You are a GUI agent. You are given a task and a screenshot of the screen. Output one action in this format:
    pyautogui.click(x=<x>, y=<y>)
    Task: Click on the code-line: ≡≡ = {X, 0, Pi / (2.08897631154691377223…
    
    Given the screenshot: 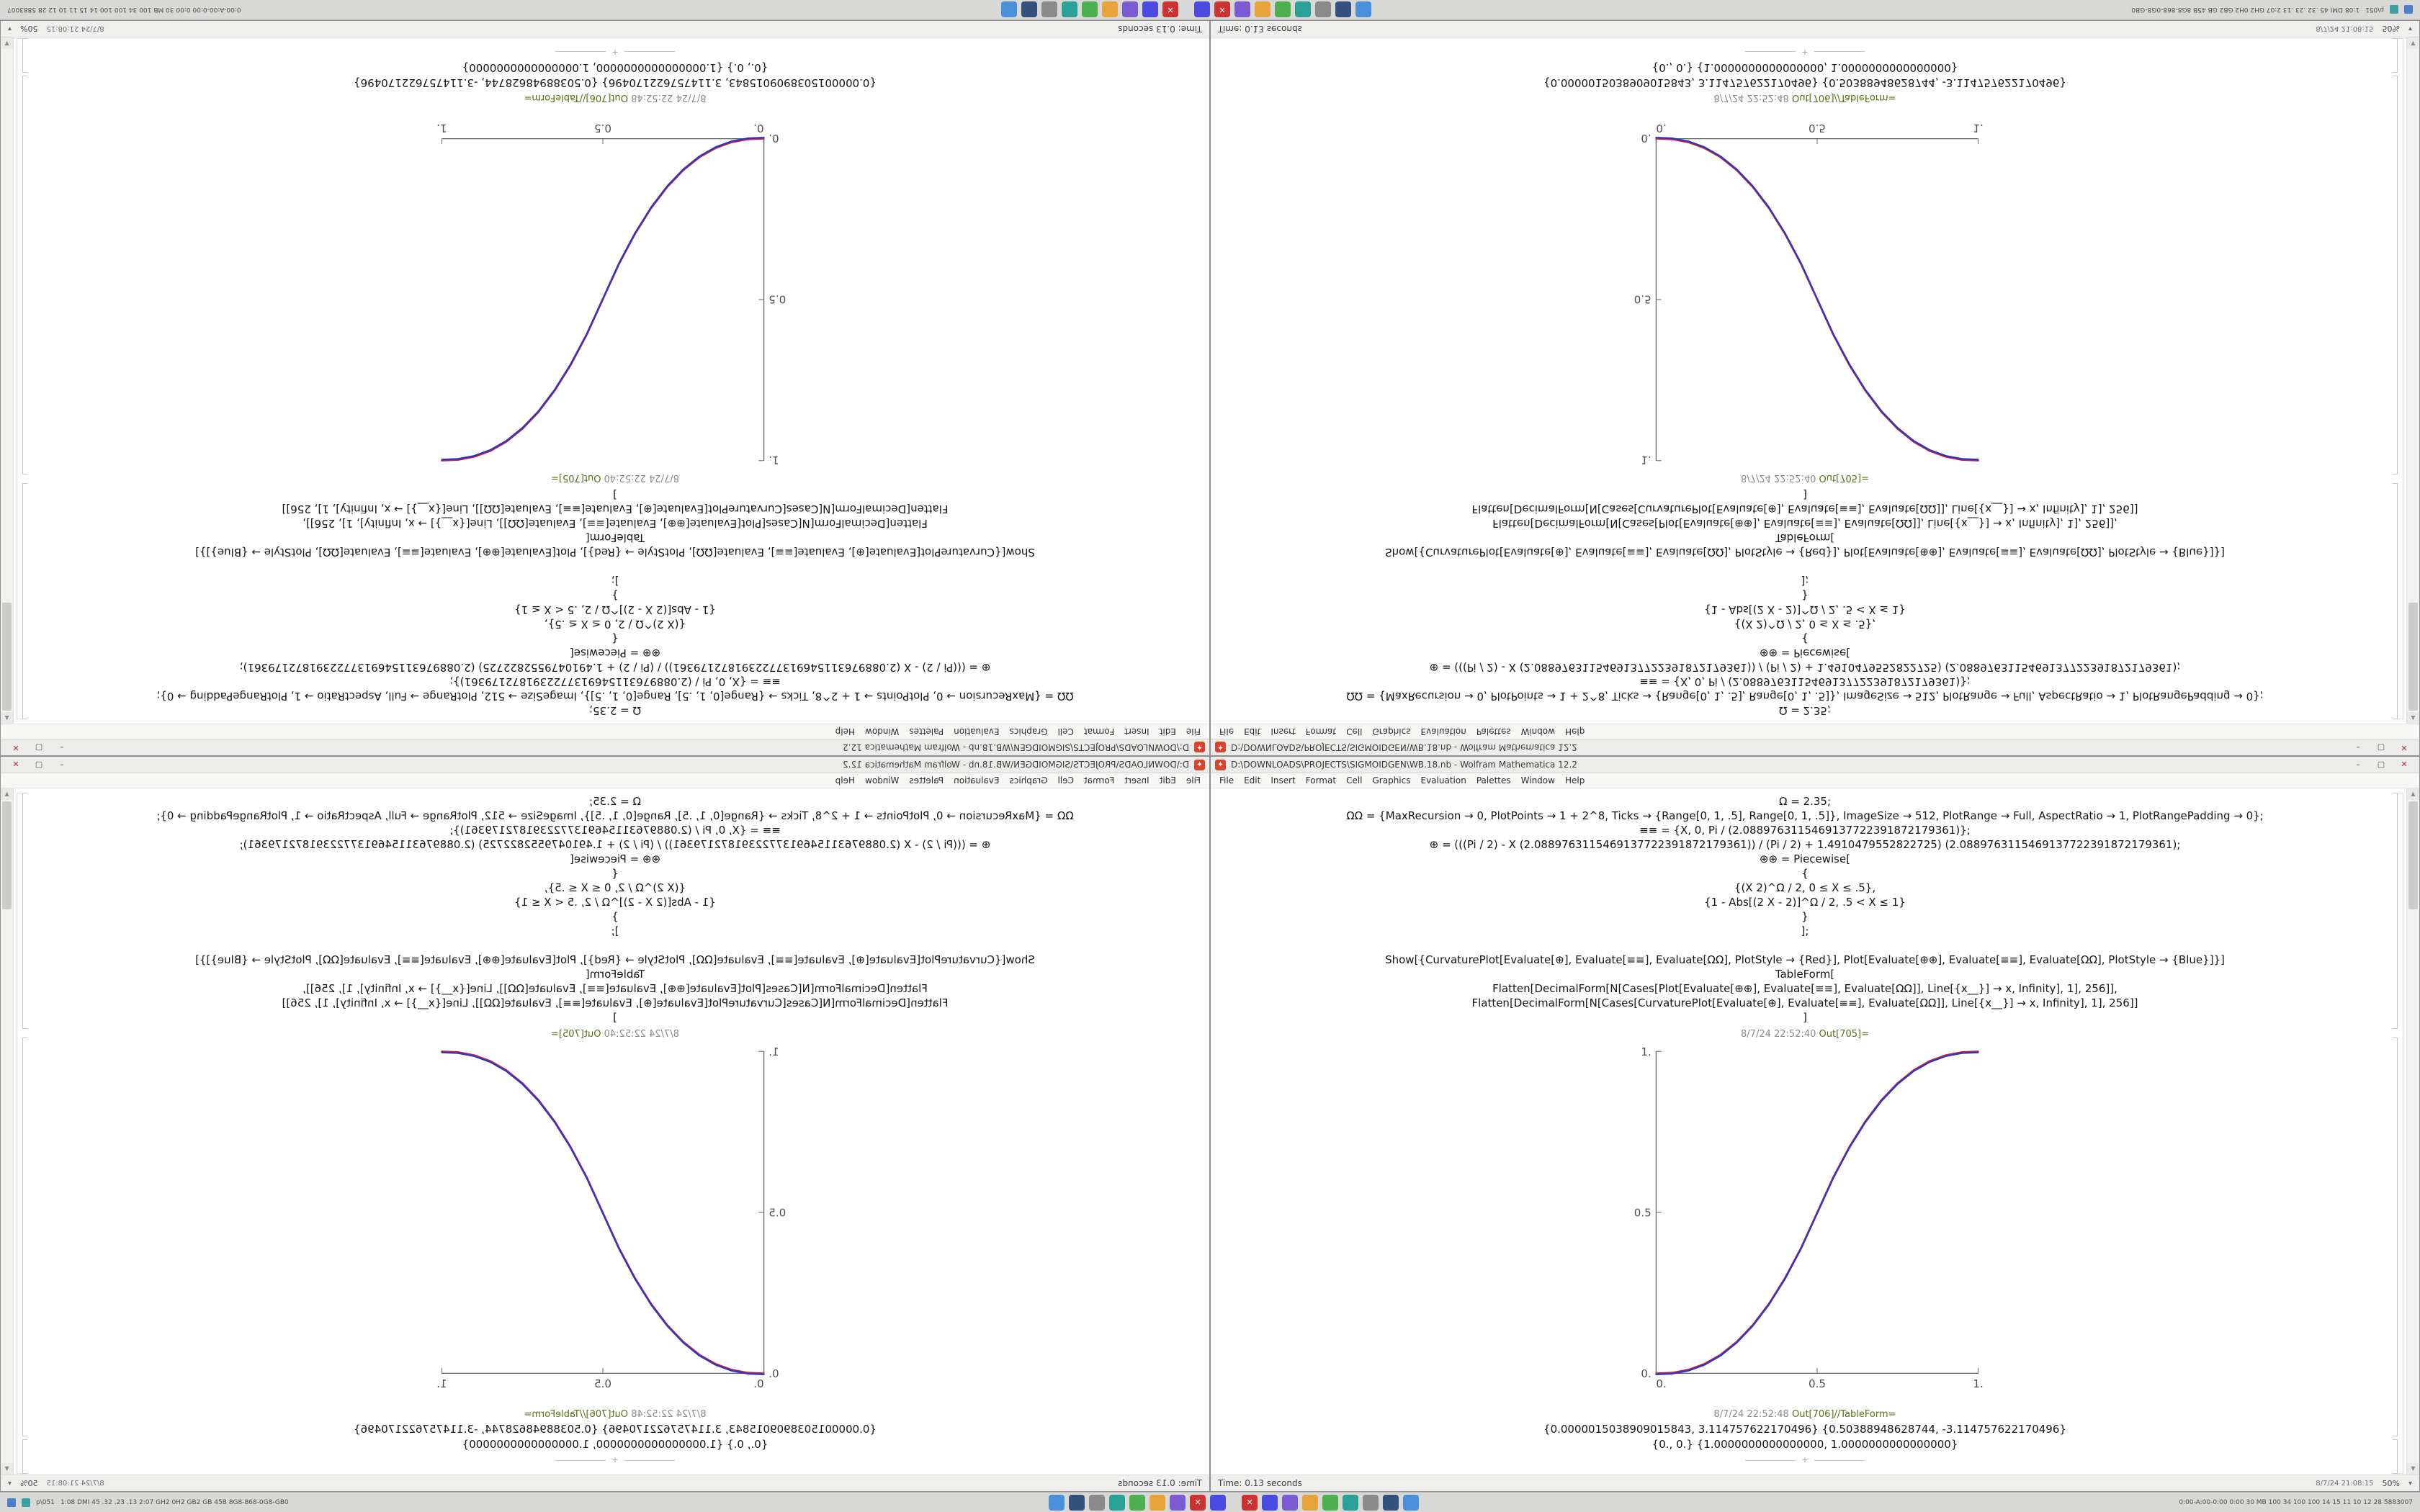 What is the action you would take?
    pyautogui.click(x=1805, y=681)
    